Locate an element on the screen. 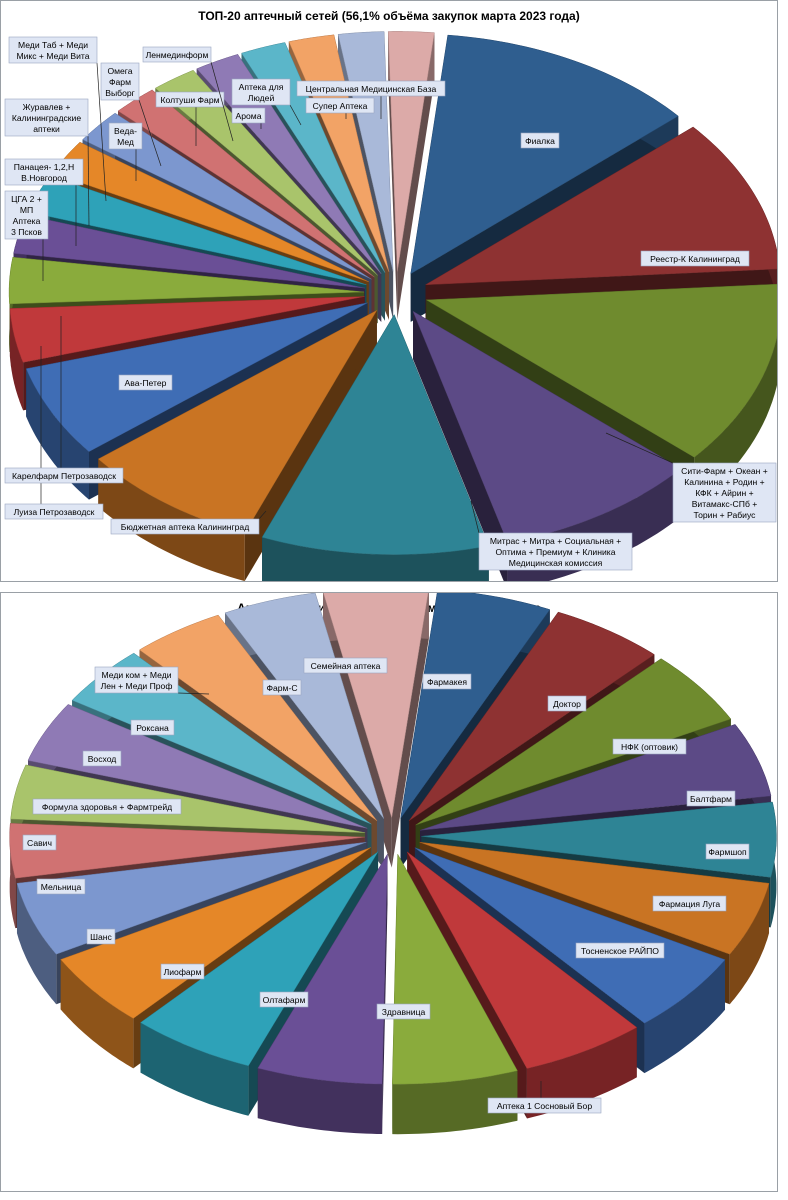 This screenshot has height=1200, width=788. pie-slice-фармакея is located at coordinates (475, 706).